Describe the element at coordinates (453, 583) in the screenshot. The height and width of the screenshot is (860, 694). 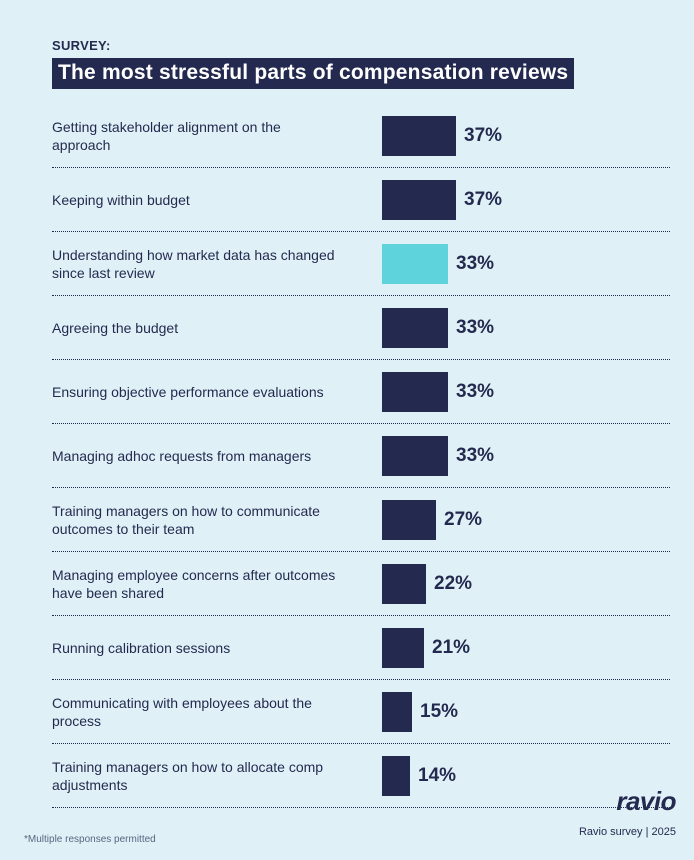
I see `bar-value-label: 22%` at that location.